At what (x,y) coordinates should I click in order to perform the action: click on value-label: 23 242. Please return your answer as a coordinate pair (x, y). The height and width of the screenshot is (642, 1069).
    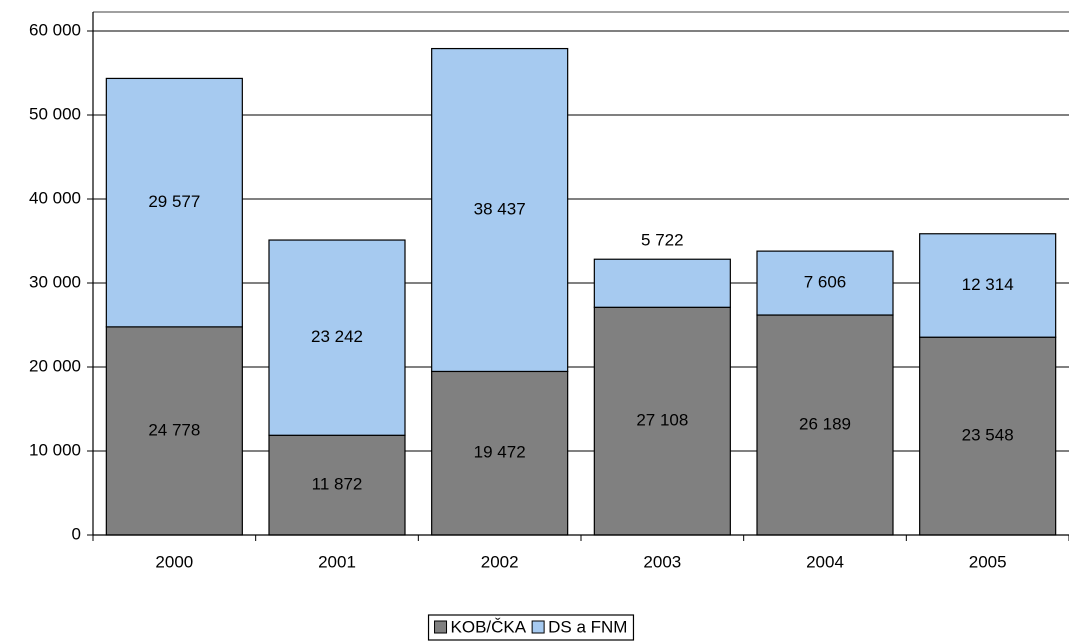
    Looking at the image, I should click on (337, 336).